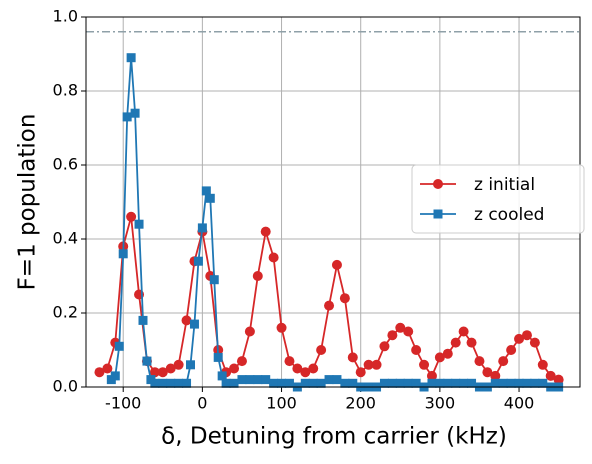 The height and width of the screenshot is (464, 592). What do you see at coordinates (519, 403) in the screenshot?
I see `x-tick-label: 400` at bounding box center [519, 403].